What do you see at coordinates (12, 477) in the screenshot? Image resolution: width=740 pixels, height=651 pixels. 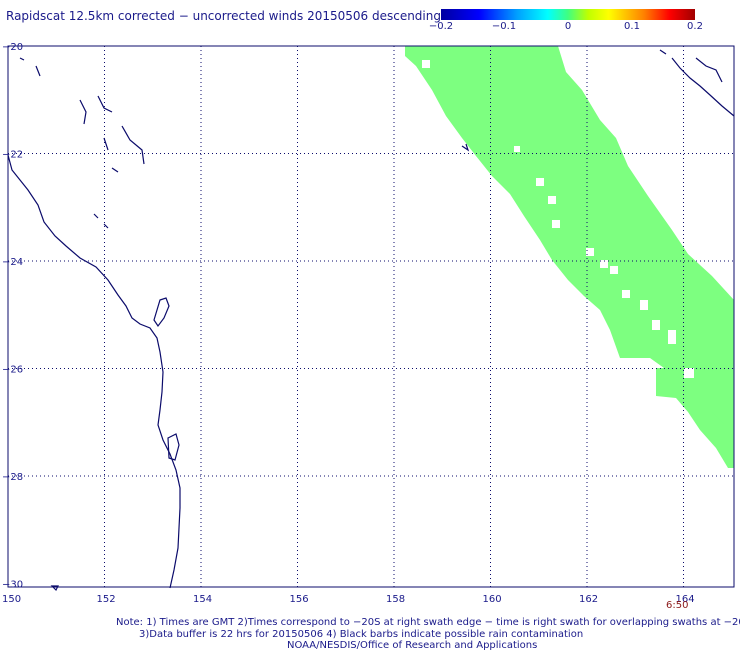 I see `latitude-label: −28` at bounding box center [12, 477].